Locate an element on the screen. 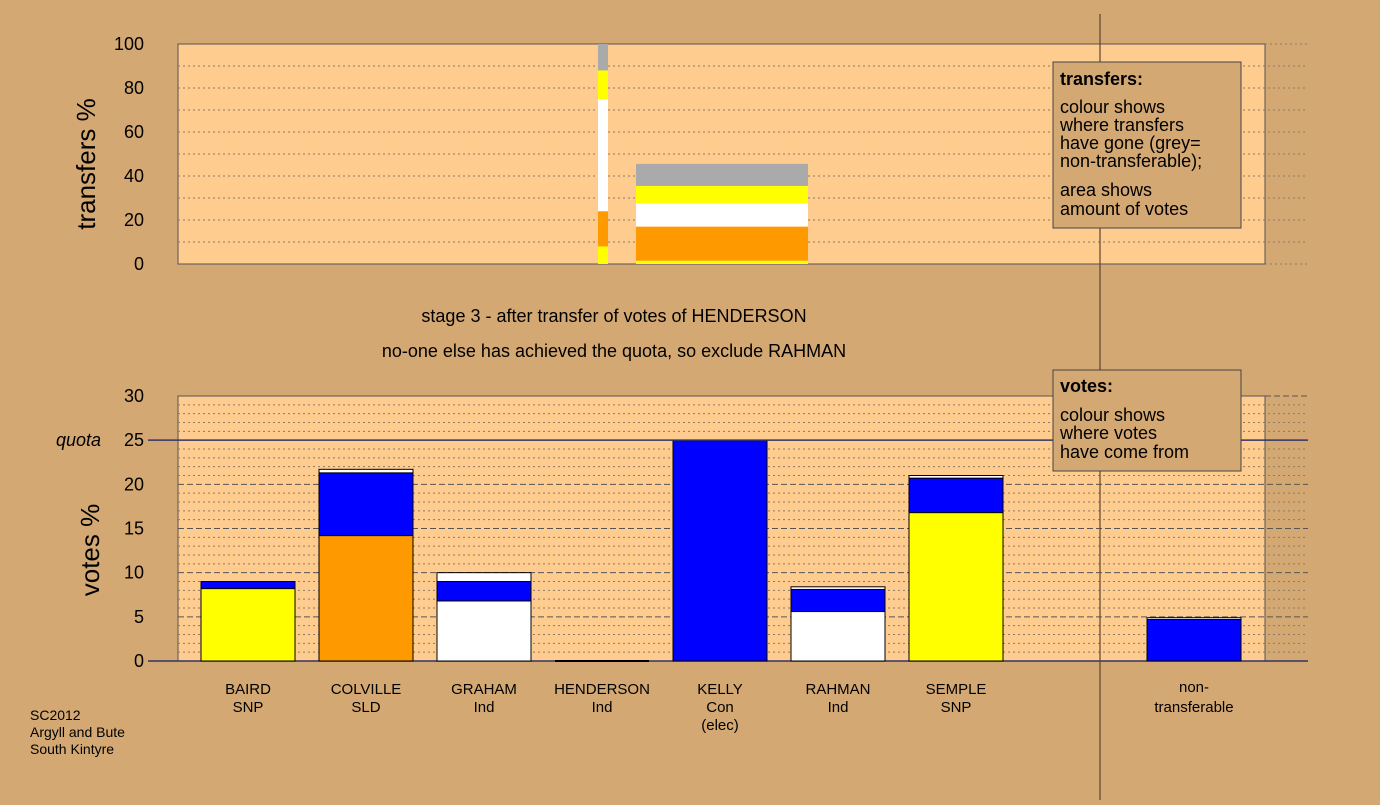 The width and height of the screenshot is (1380, 805). footer-line: South Kintyre is located at coordinates (72, 749).